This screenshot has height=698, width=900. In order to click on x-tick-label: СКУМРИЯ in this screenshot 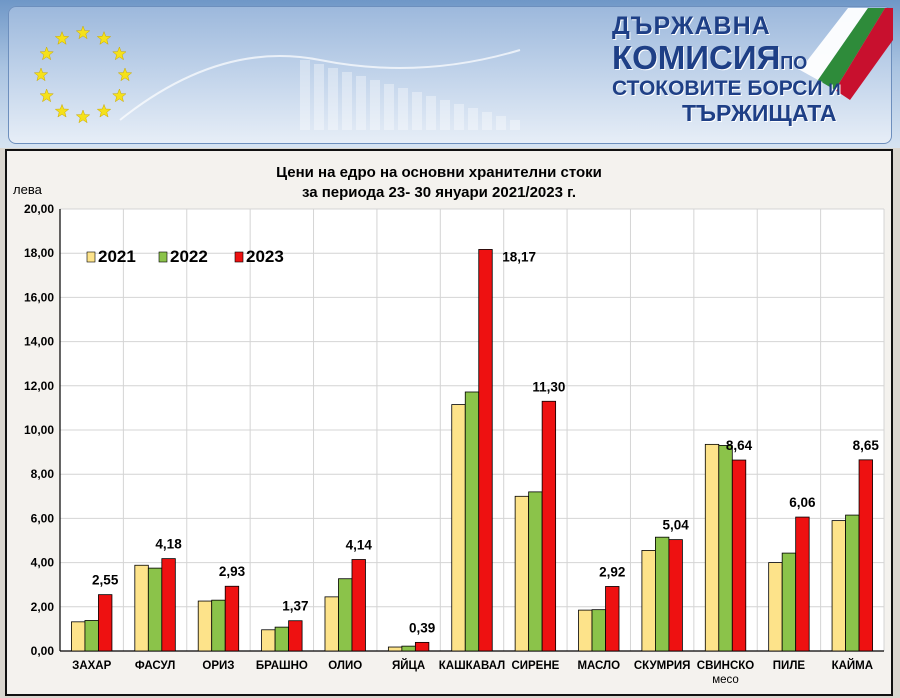, I will do `click(662, 666)`.